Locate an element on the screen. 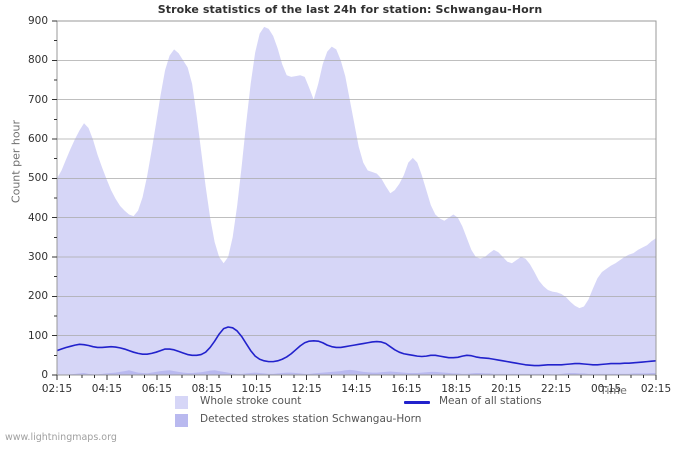 The image size is (700, 450). y-tick-label: 600 is located at coordinates (37, 139).